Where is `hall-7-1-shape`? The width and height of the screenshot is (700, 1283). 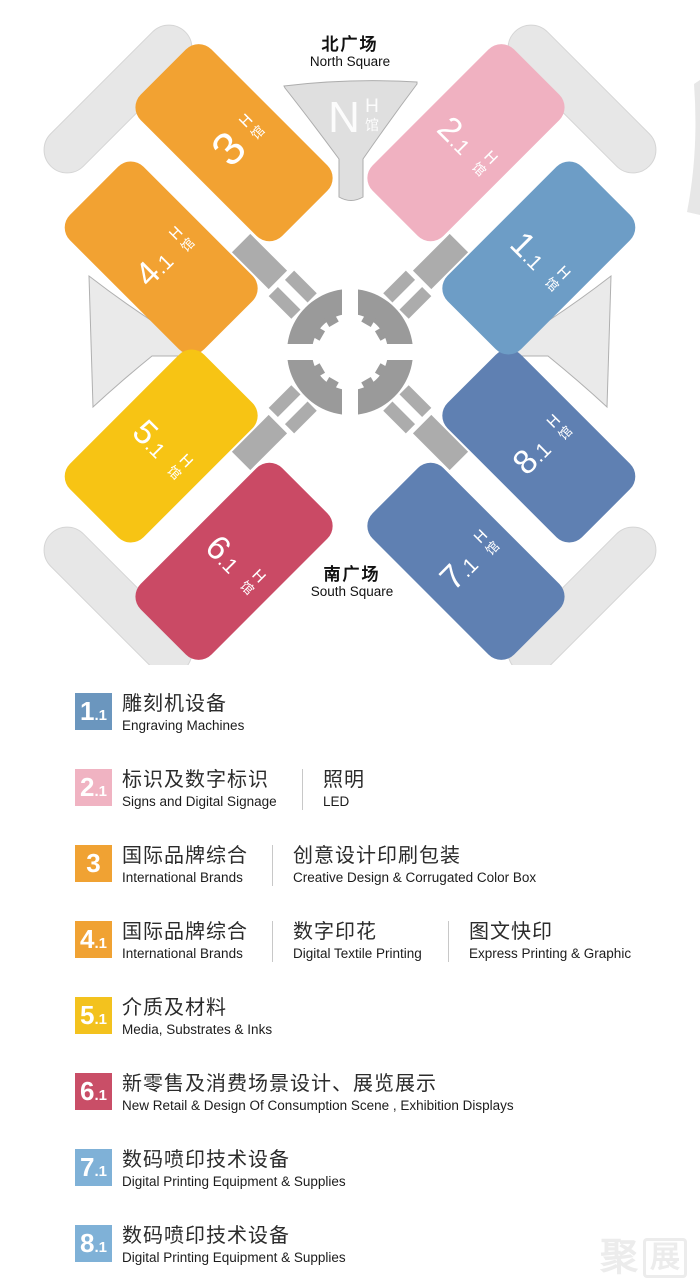
hall-7-1-shape is located at coordinates (466, 561).